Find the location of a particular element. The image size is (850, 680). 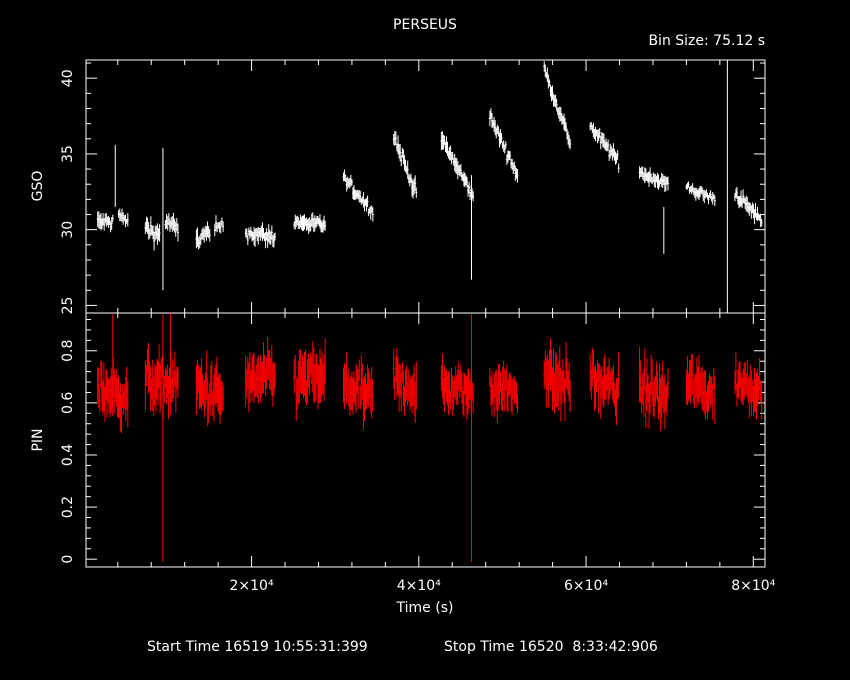

x-tick-label: 6×10⁴ is located at coordinates (586, 586).